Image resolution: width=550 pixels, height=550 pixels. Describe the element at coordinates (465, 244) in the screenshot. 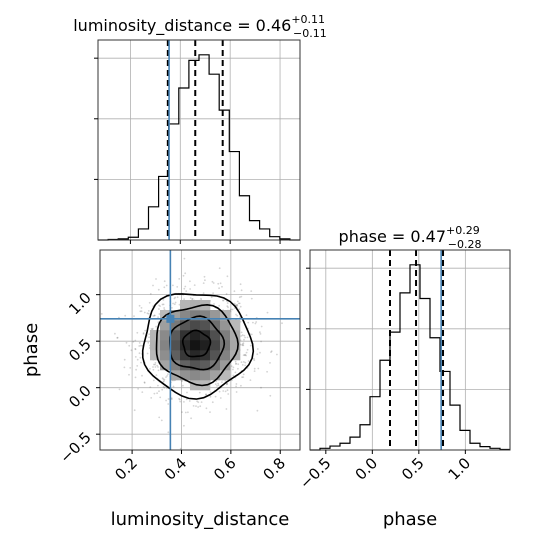

I see `phase-title-sub: −0.28` at that location.